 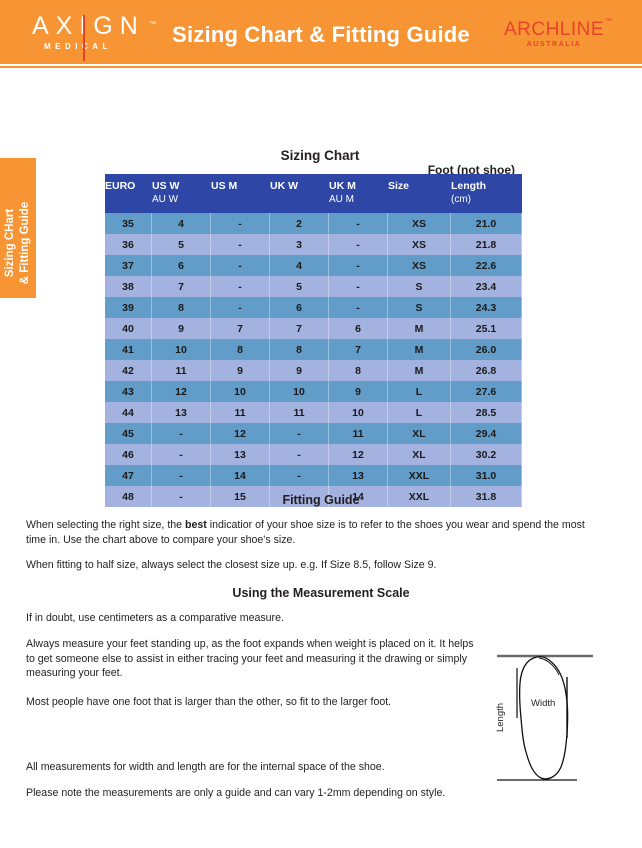 What do you see at coordinates (128, 244) in the screenshot?
I see `cell-euro: 36` at bounding box center [128, 244].